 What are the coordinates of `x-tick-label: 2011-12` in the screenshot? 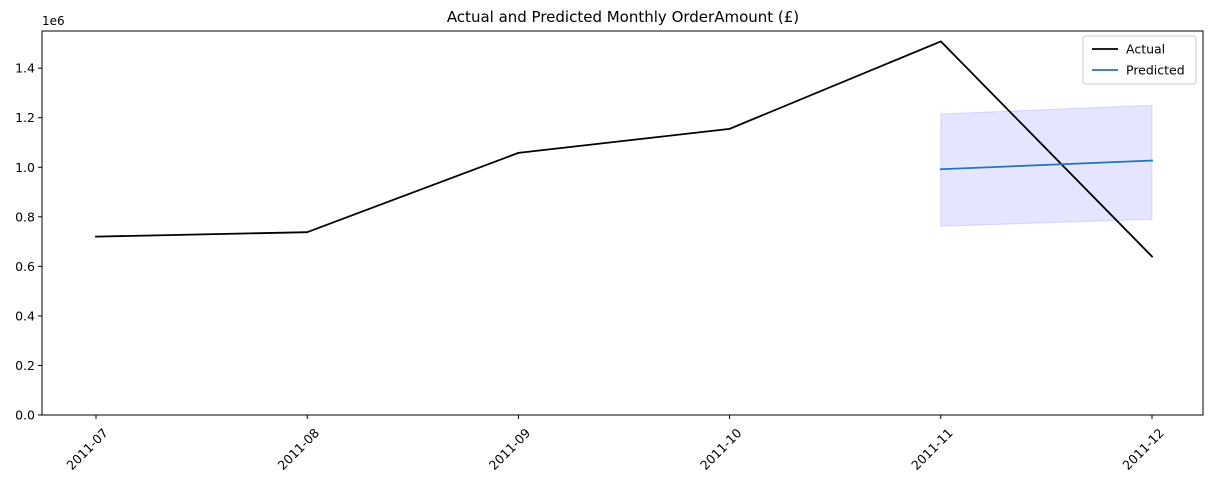 It's located at (1143, 449).